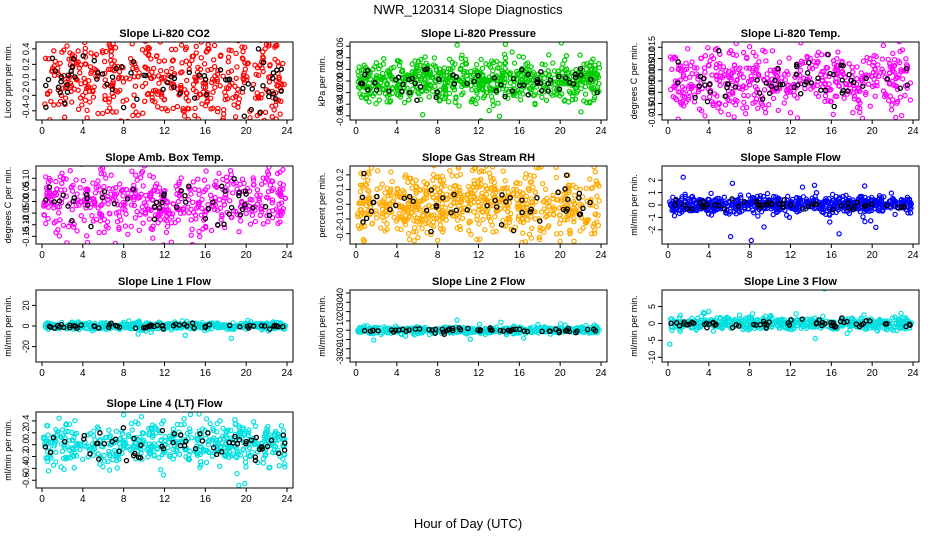  I want to click on x-tick-label: 16, so click(520, 255).